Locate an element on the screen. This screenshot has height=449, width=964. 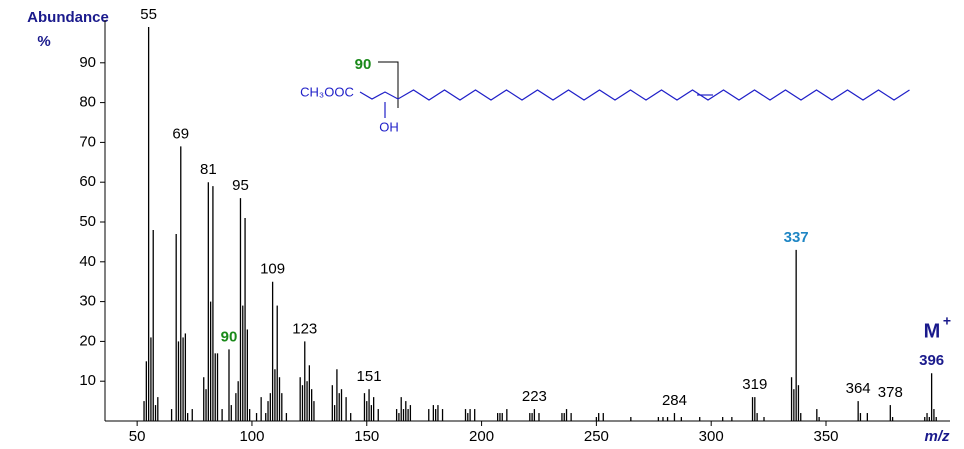
peak-label: 95 is located at coordinates (240, 185).